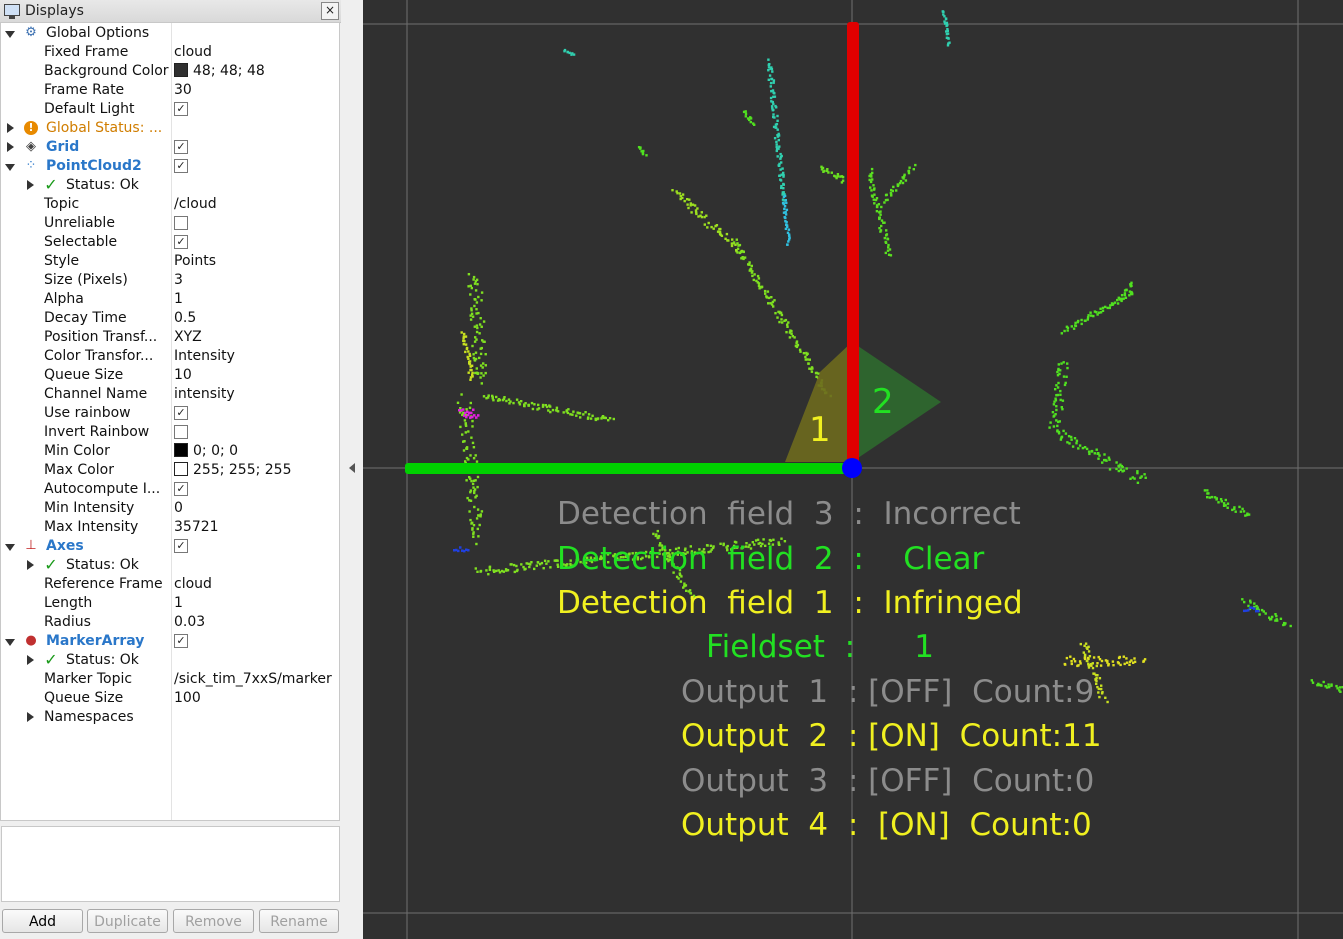  Describe the element at coordinates (42, 921) in the screenshot. I see `add-button: Add` at that location.